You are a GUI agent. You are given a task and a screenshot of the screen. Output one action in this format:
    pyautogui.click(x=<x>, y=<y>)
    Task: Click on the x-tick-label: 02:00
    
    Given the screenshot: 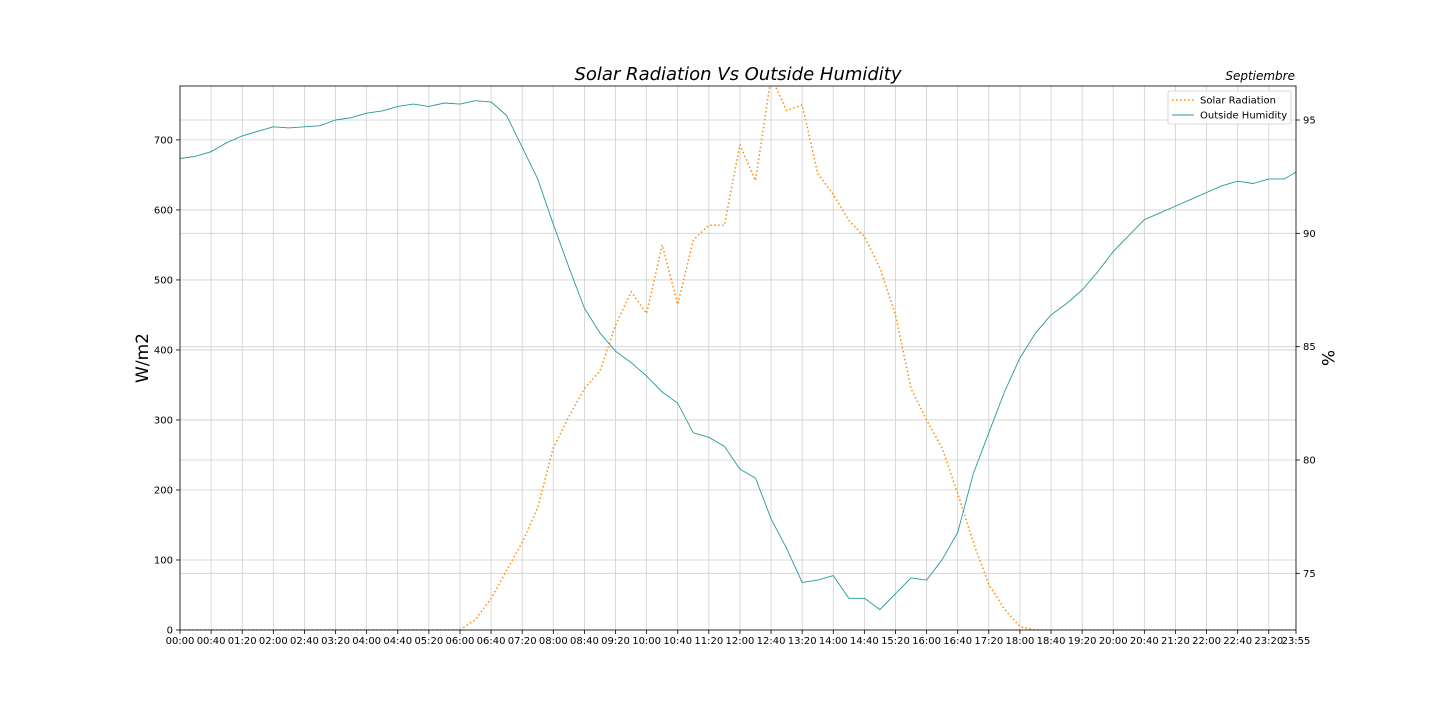 What is the action you would take?
    pyautogui.click(x=273, y=641)
    